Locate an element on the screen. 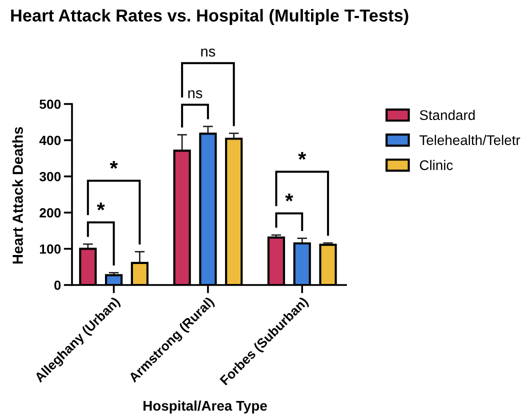 Image resolution: width=526 pixels, height=416 pixels. y-tick-label: 400 is located at coordinates (50, 141).